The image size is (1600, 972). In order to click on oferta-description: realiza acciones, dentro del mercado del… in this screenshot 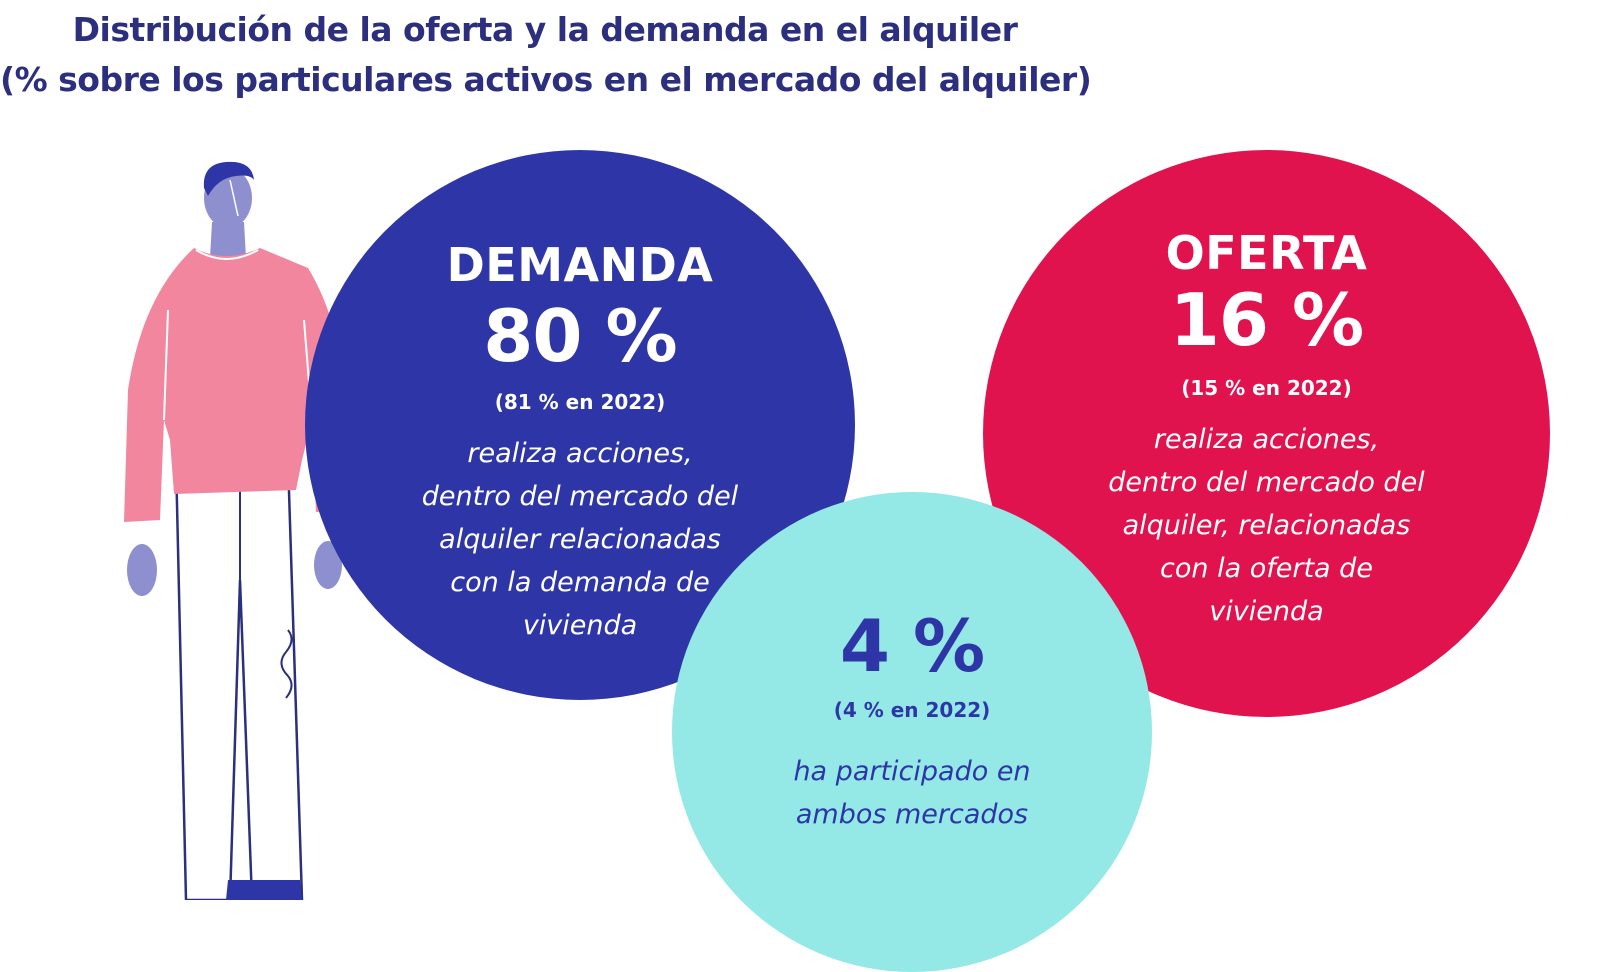, I will do `click(1266, 525)`.